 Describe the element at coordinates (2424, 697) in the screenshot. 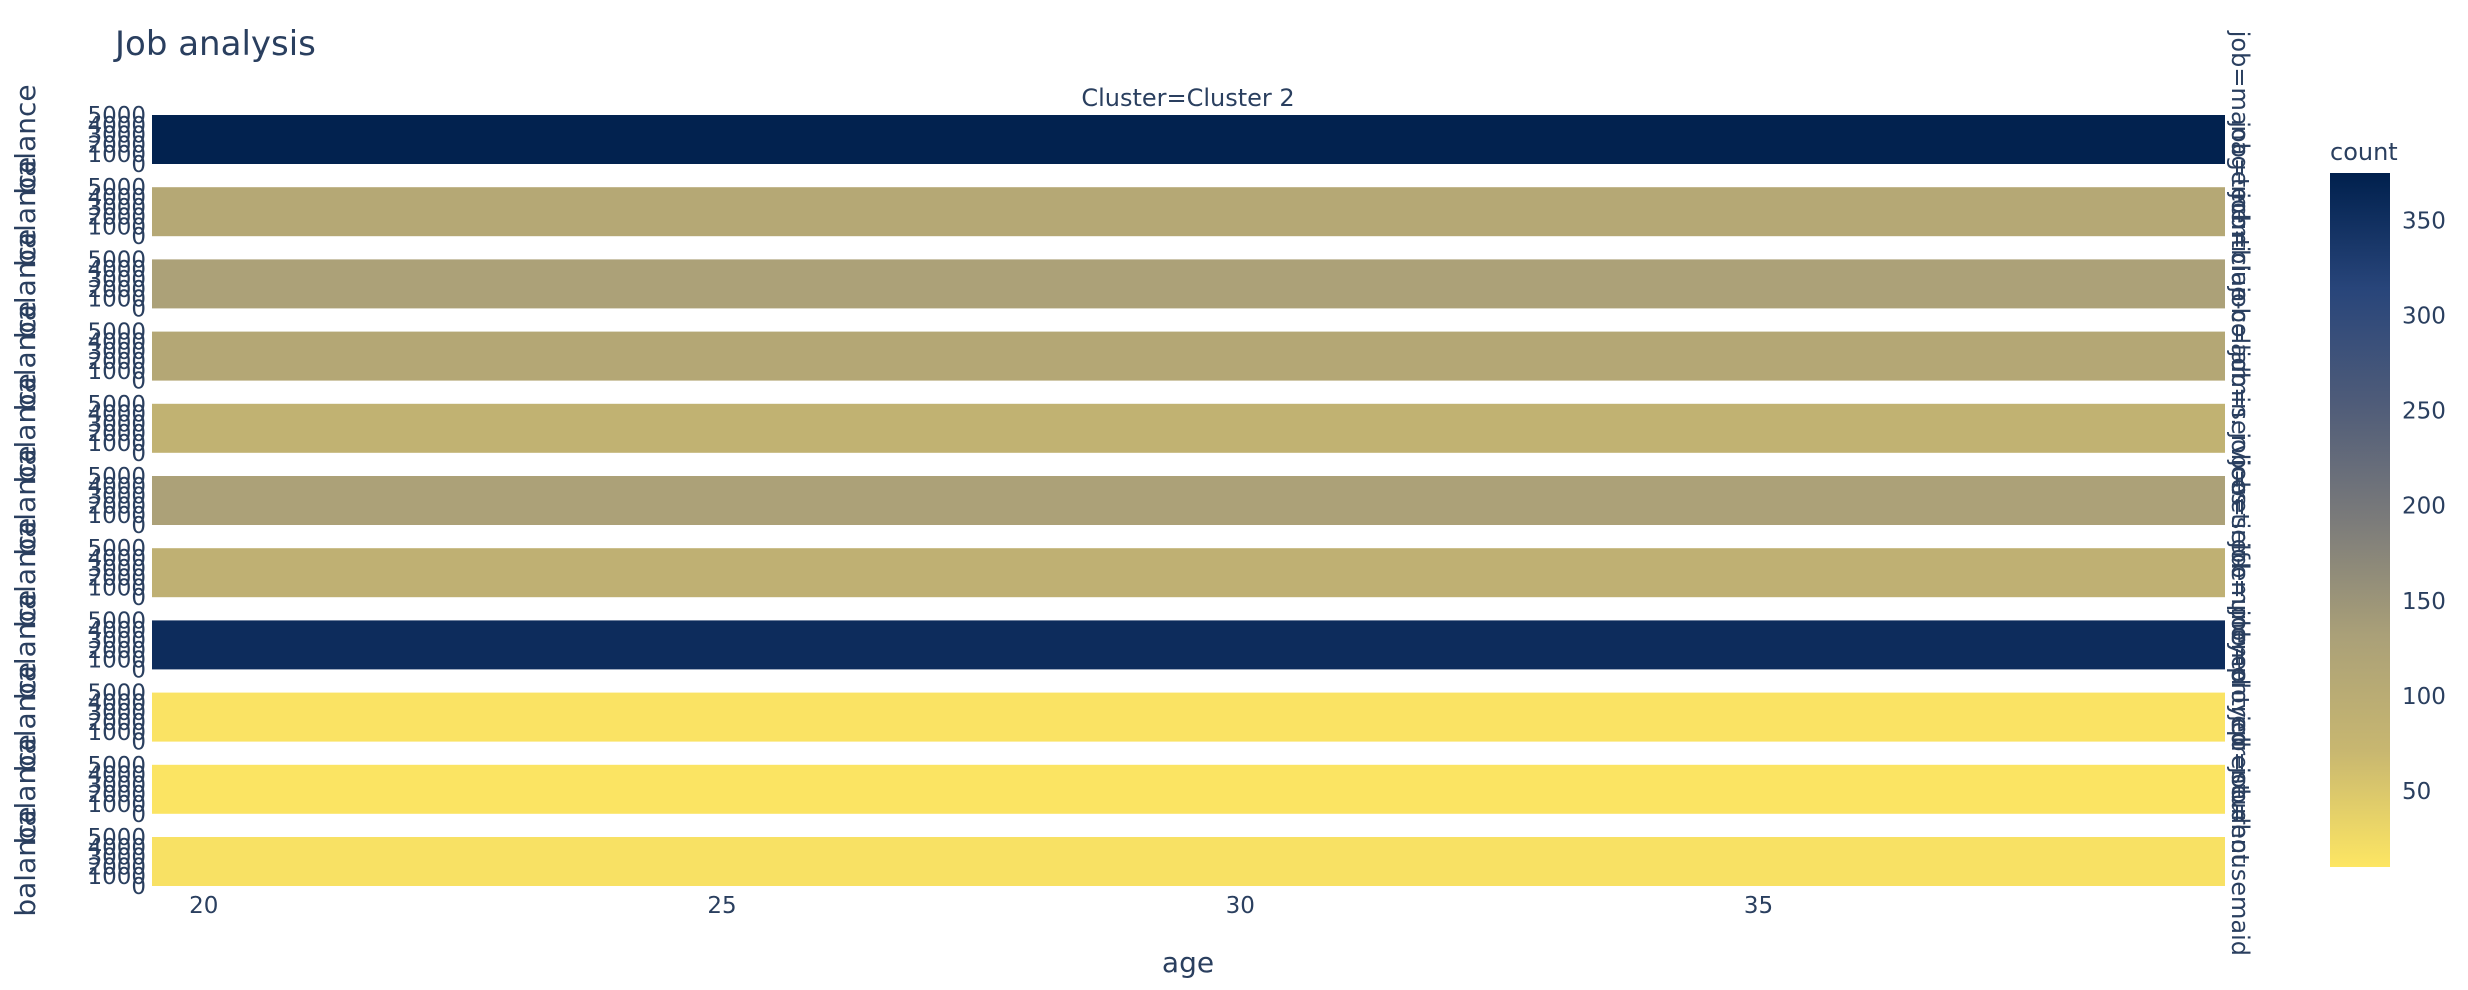

I see `colorbar-tick-label: 100` at that location.